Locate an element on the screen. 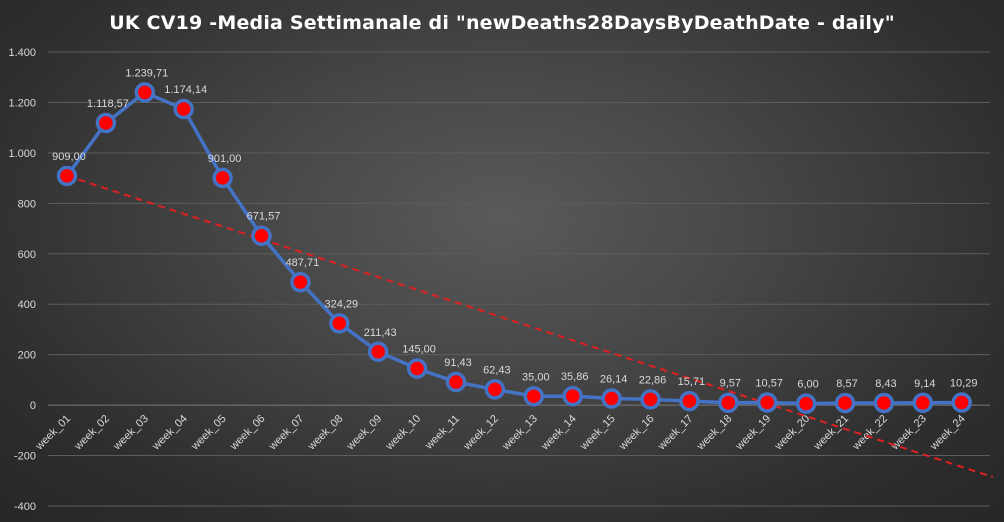  x-tick-label: week_05 is located at coordinates (208, 433).